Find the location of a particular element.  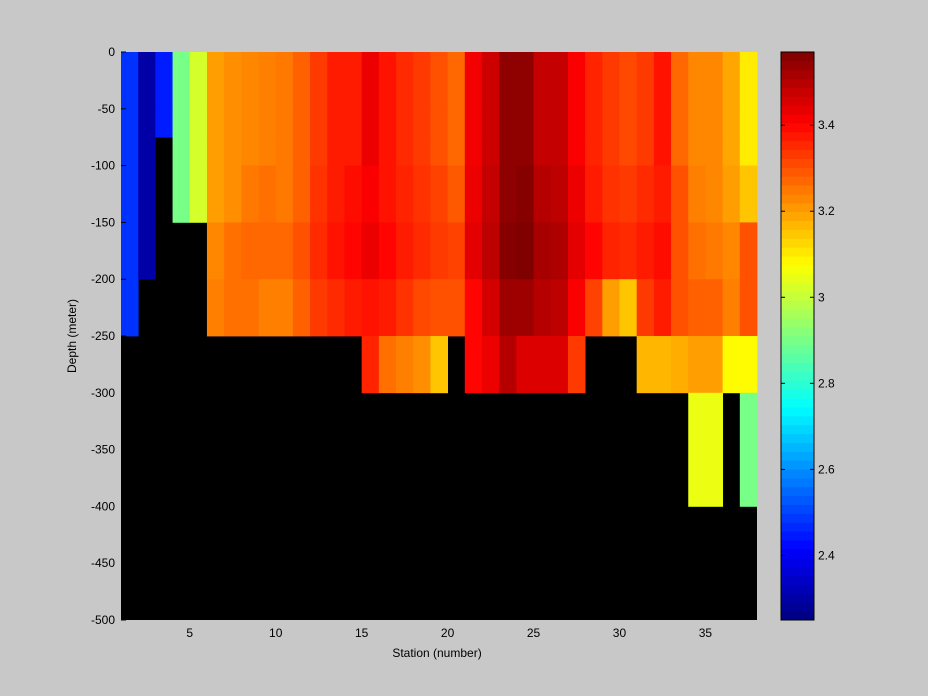

y-tick-label: -400 is located at coordinates (103, 506).